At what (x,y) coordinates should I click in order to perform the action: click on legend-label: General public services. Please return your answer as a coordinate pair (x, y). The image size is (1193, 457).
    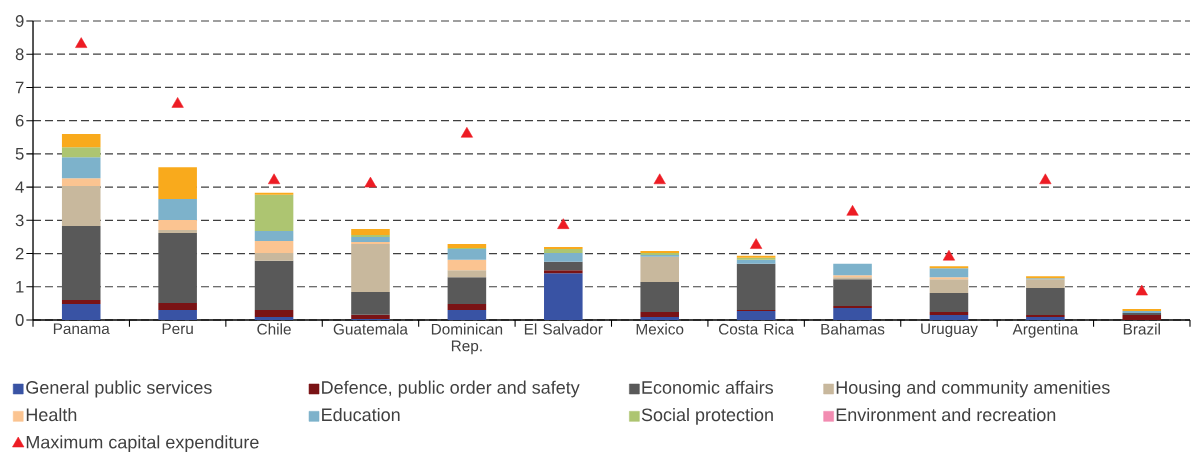
    Looking at the image, I should click on (119, 389).